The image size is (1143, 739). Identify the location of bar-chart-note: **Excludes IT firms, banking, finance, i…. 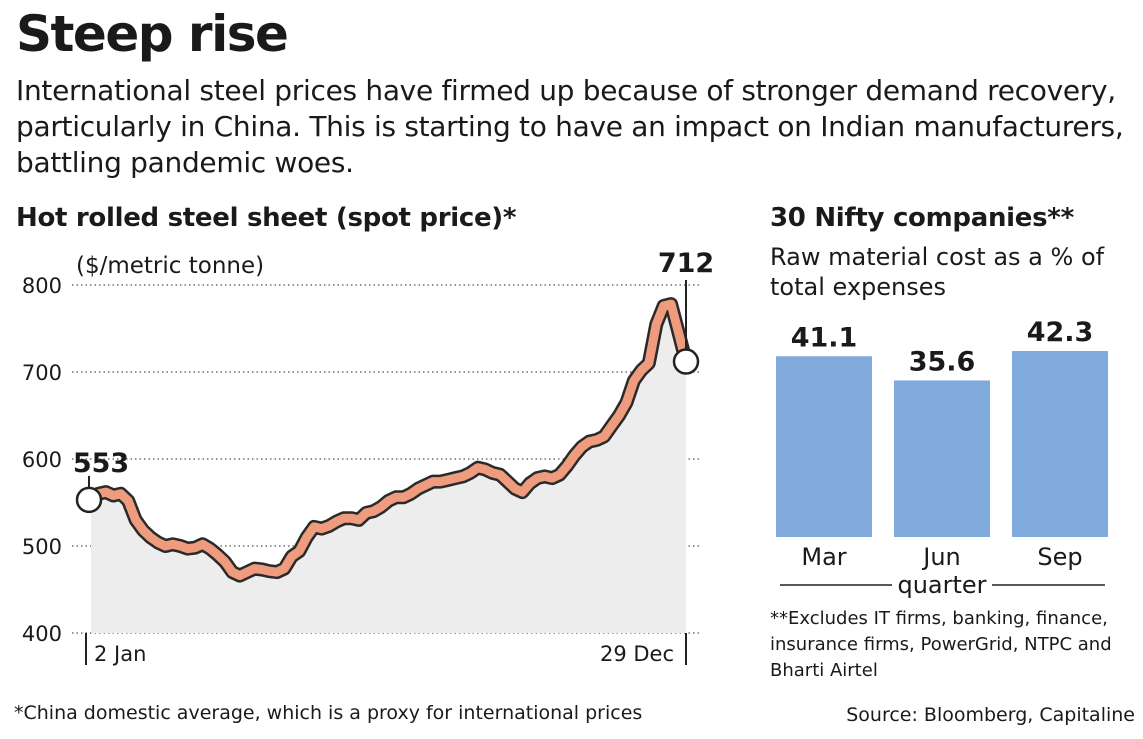
(941, 644).